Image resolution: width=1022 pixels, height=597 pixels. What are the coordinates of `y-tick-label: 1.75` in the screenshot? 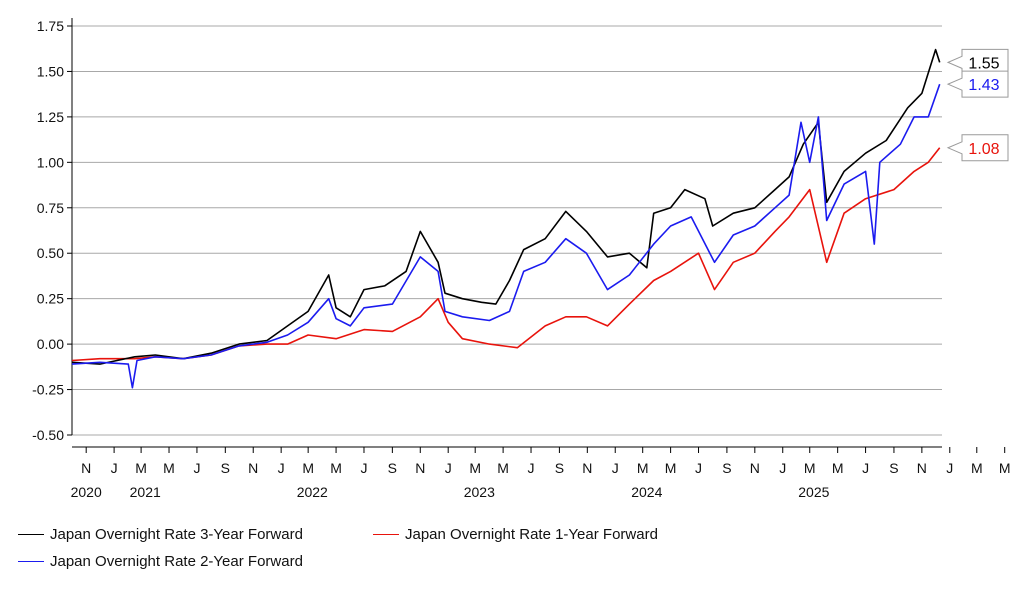 It's located at (50, 26).